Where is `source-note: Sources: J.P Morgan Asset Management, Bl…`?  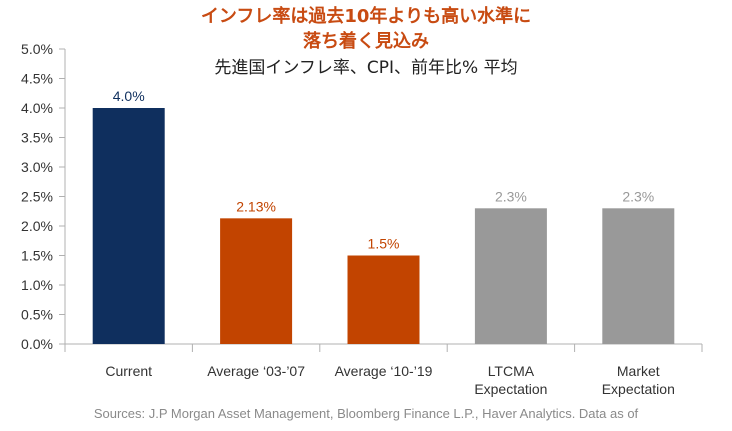 source-note: Sources: J.P Morgan Asset Management, Bl… is located at coordinates (366, 413).